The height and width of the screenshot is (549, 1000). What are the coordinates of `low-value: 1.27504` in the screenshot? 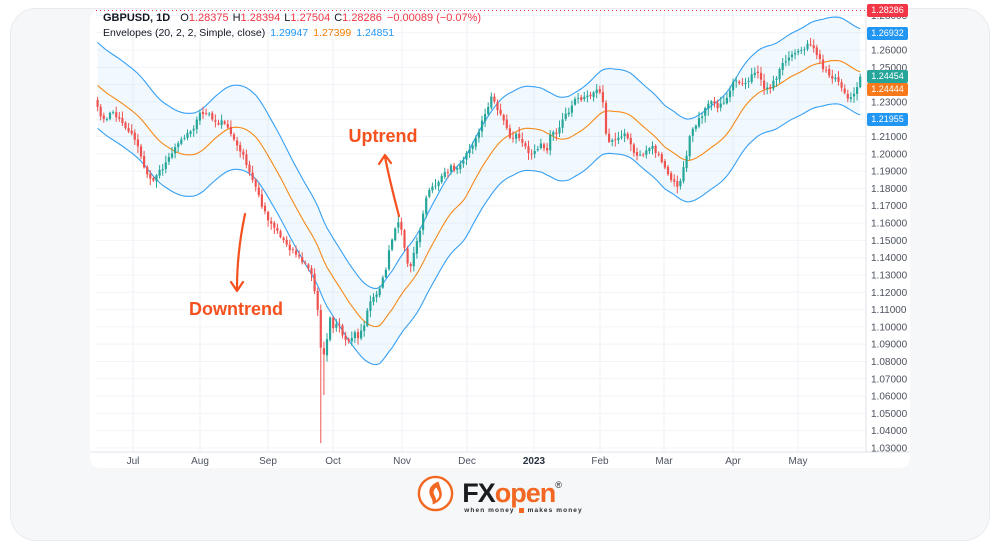 It's located at (310, 18).